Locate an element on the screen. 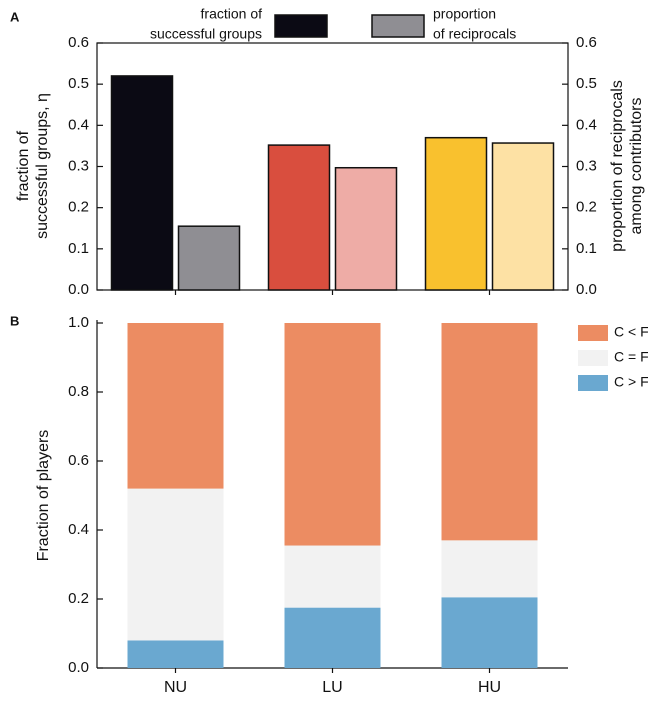  legend-label: of reciprocals is located at coordinates (474, 34).